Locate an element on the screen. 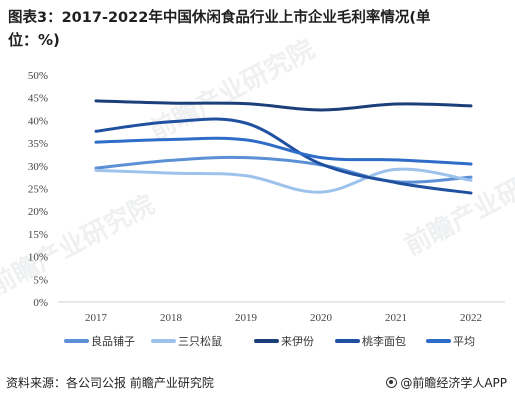 This screenshot has height=401, width=515. brand-logo-icon is located at coordinates (392, 382).